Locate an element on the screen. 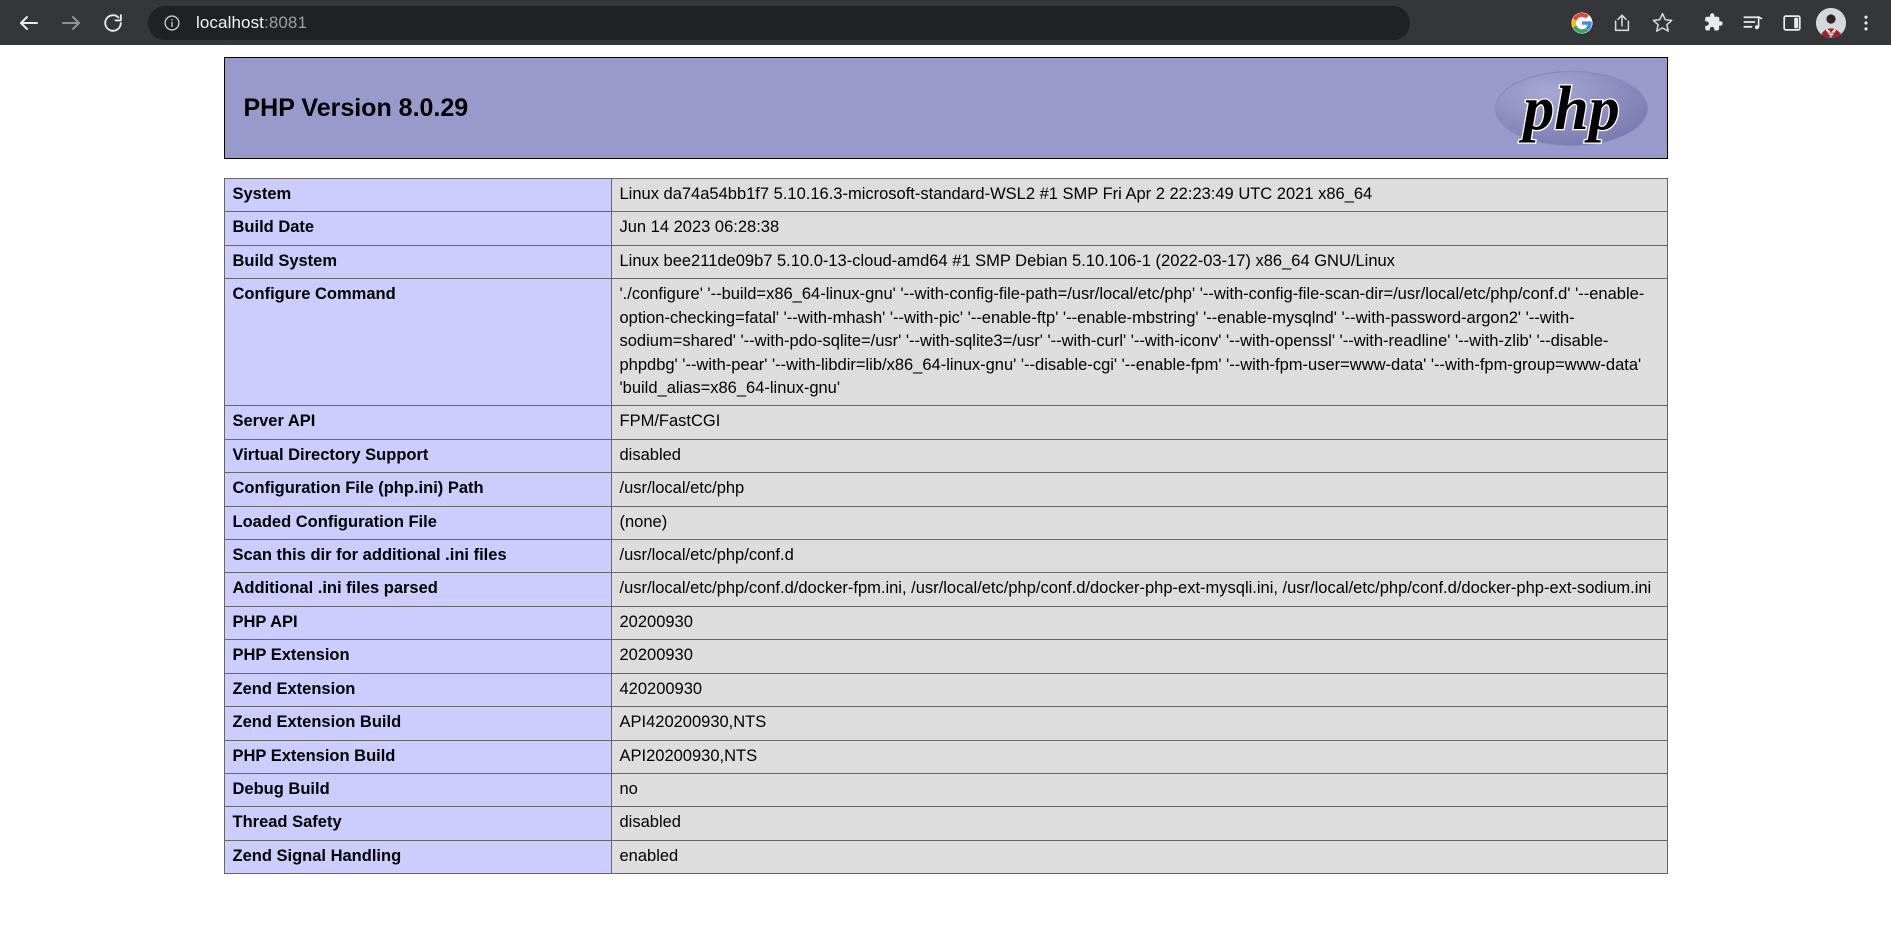  row-label: Loaded Configuration File is located at coordinates (417, 523).